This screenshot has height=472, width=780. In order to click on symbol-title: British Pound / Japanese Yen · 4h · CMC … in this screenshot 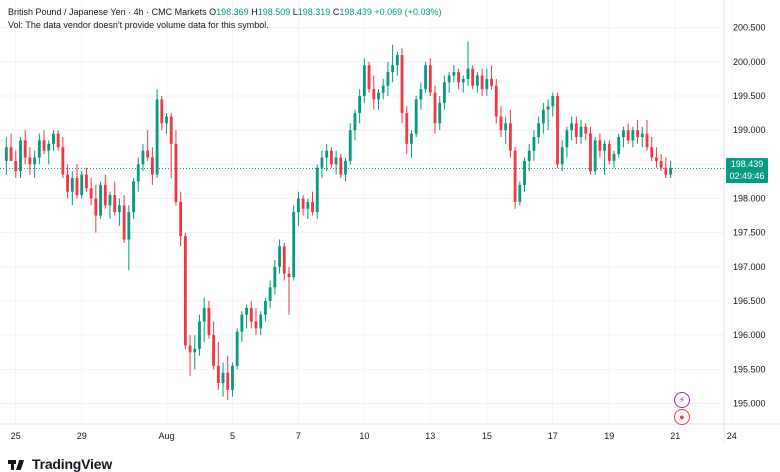, I will do `click(107, 12)`.